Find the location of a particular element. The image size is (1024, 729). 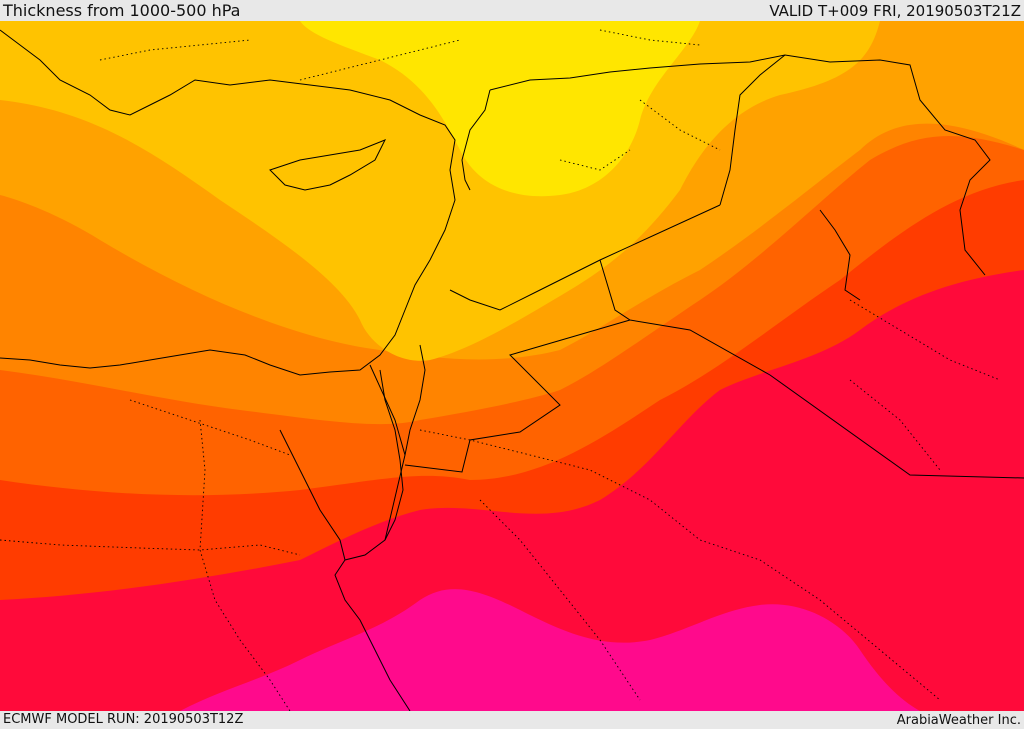

valid-time: VALID T+009 FRI, 20190503T21Z is located at coordinates (895, 11).